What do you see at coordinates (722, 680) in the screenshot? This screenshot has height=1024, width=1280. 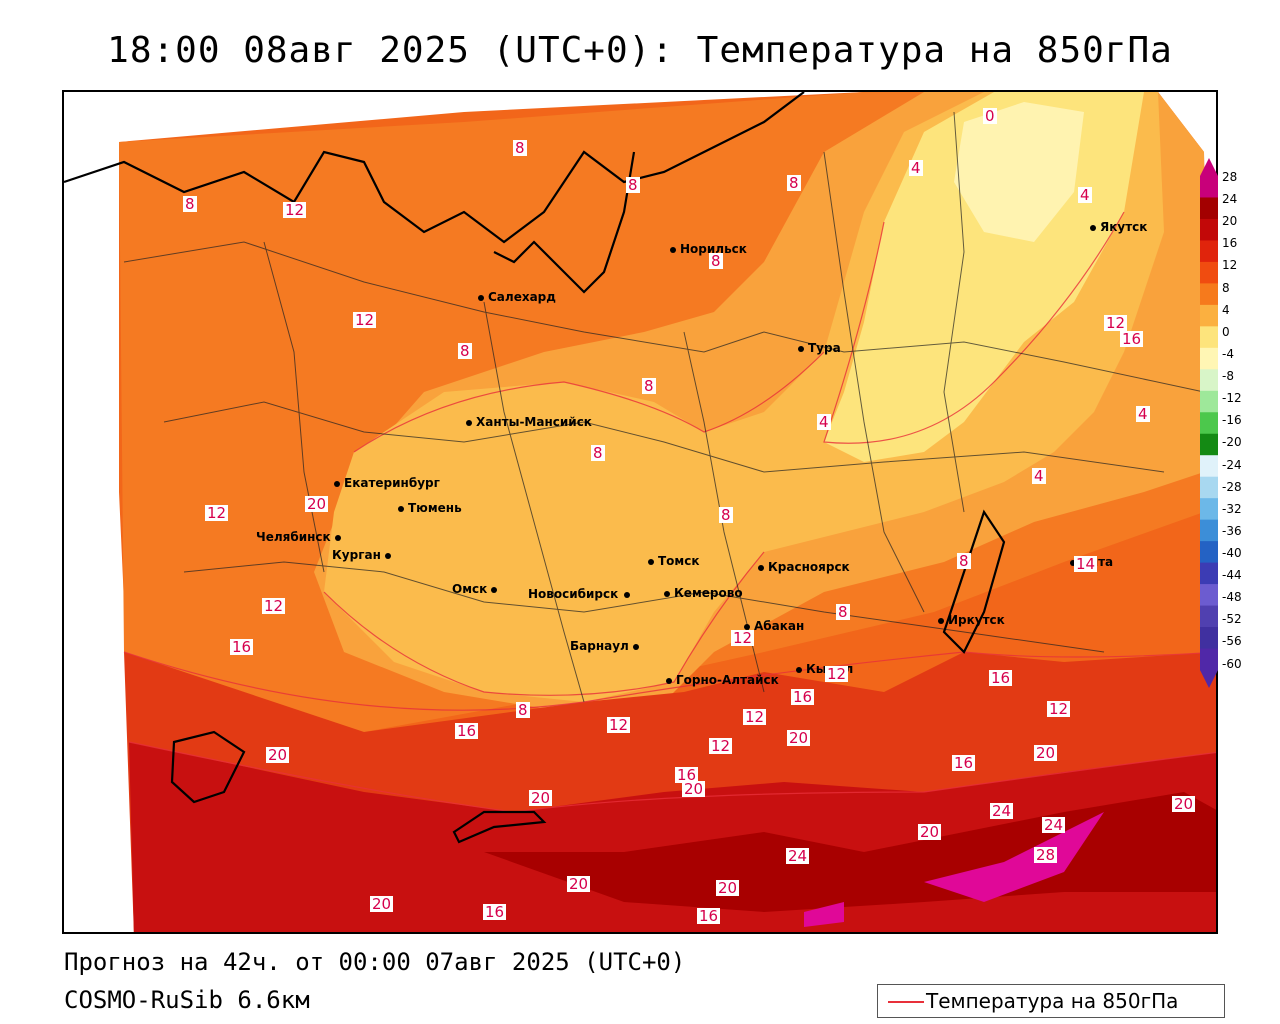 I see `city-gorno-altaysk: Горно-Алтайск` at bounding box center [722, 680].